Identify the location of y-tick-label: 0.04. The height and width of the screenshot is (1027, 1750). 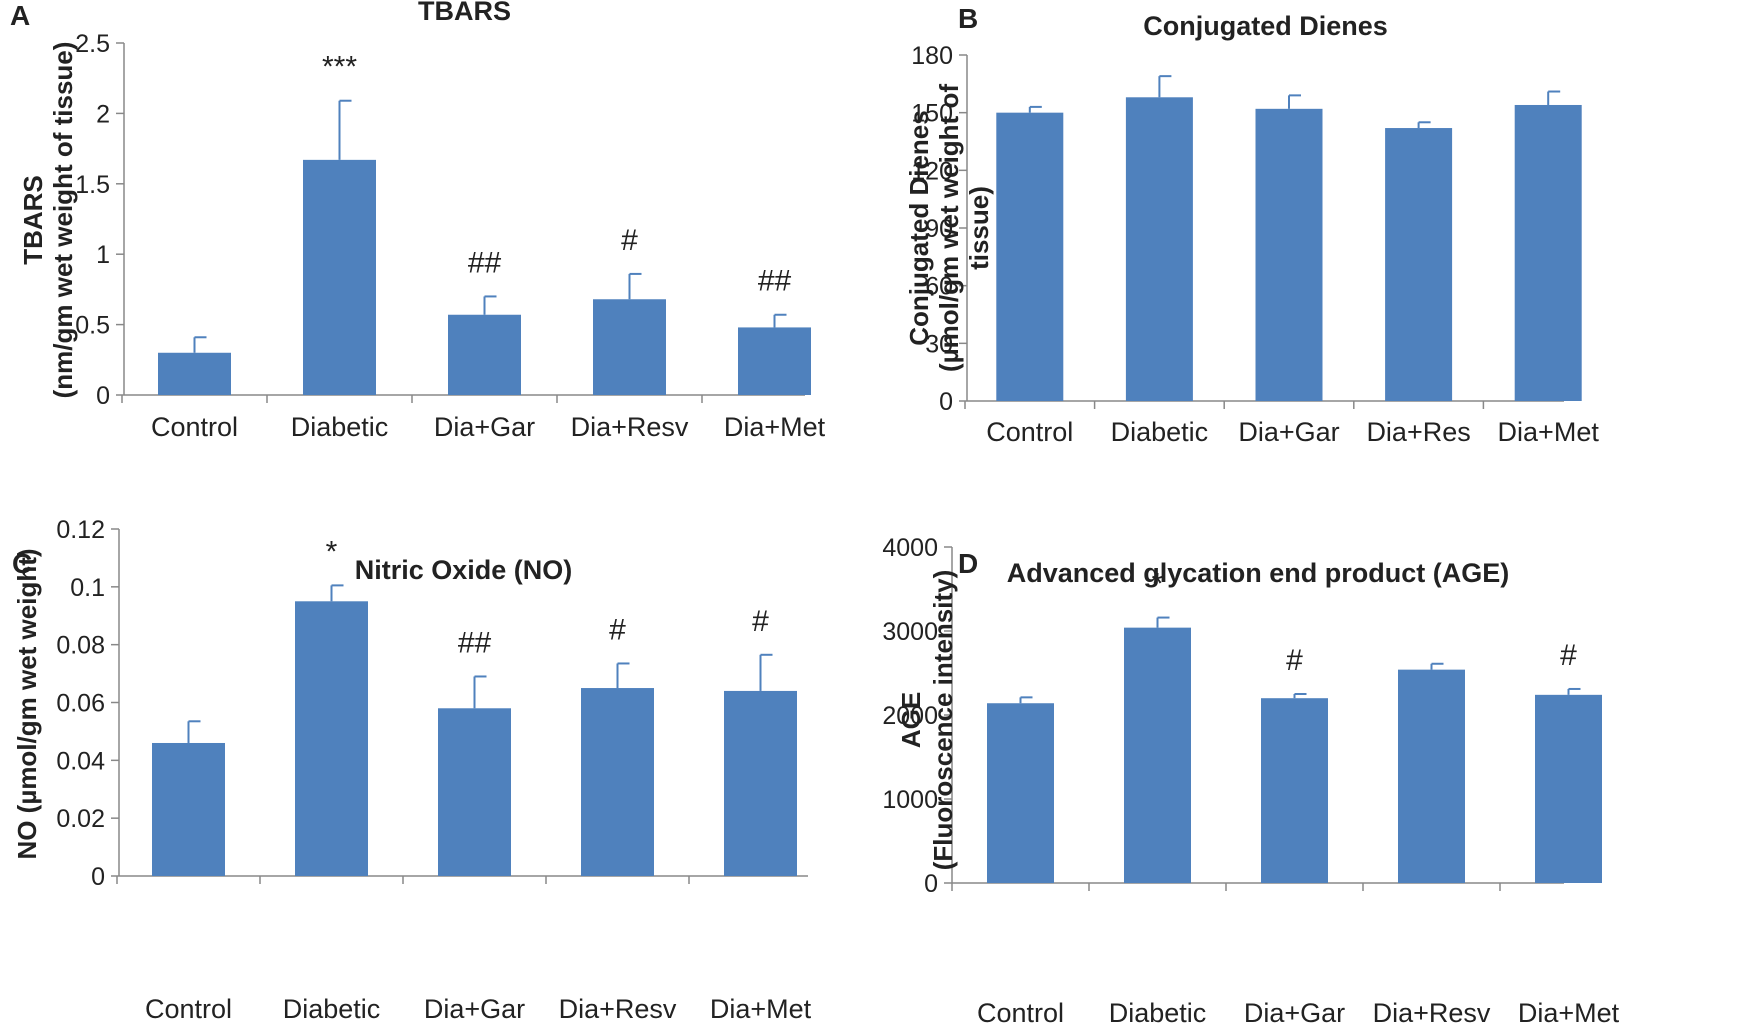
(80, 761).